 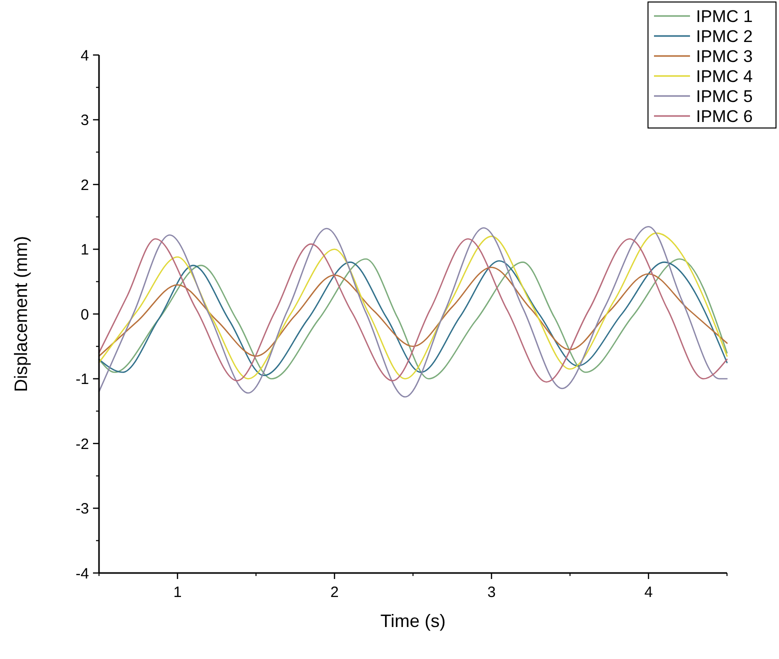 What do you see at coordinates (724, 16) in the screenshot?
I see `legend-label: IPMC 1` at bounding box center [724, 16].